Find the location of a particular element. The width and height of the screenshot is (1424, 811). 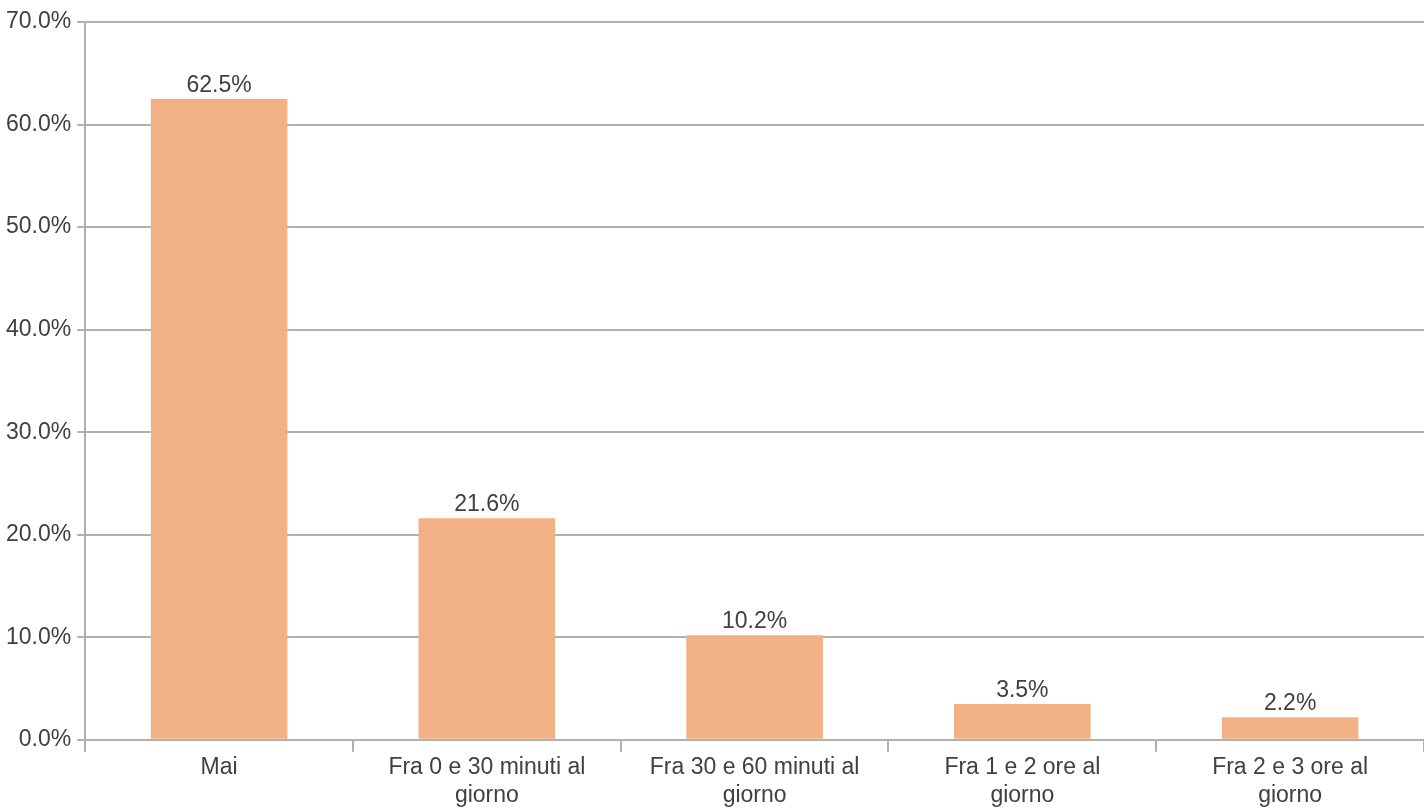

data-label: 10.2% is located at coordinates (755, 620).